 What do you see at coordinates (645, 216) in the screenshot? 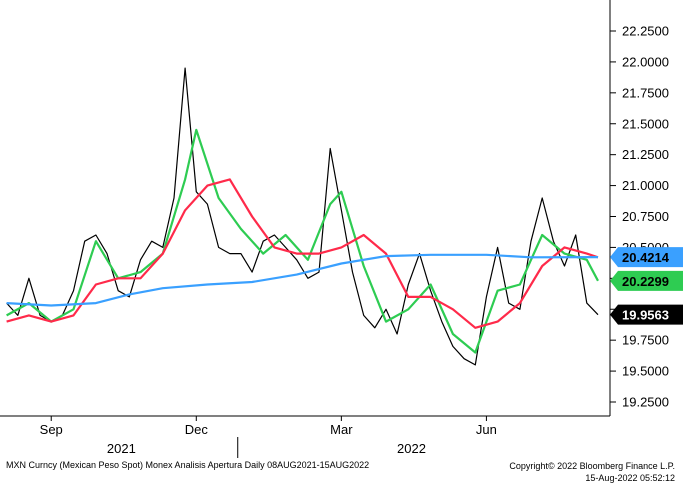
I see `y-tick-label: 20.7500` at bounding box center [645, 216].